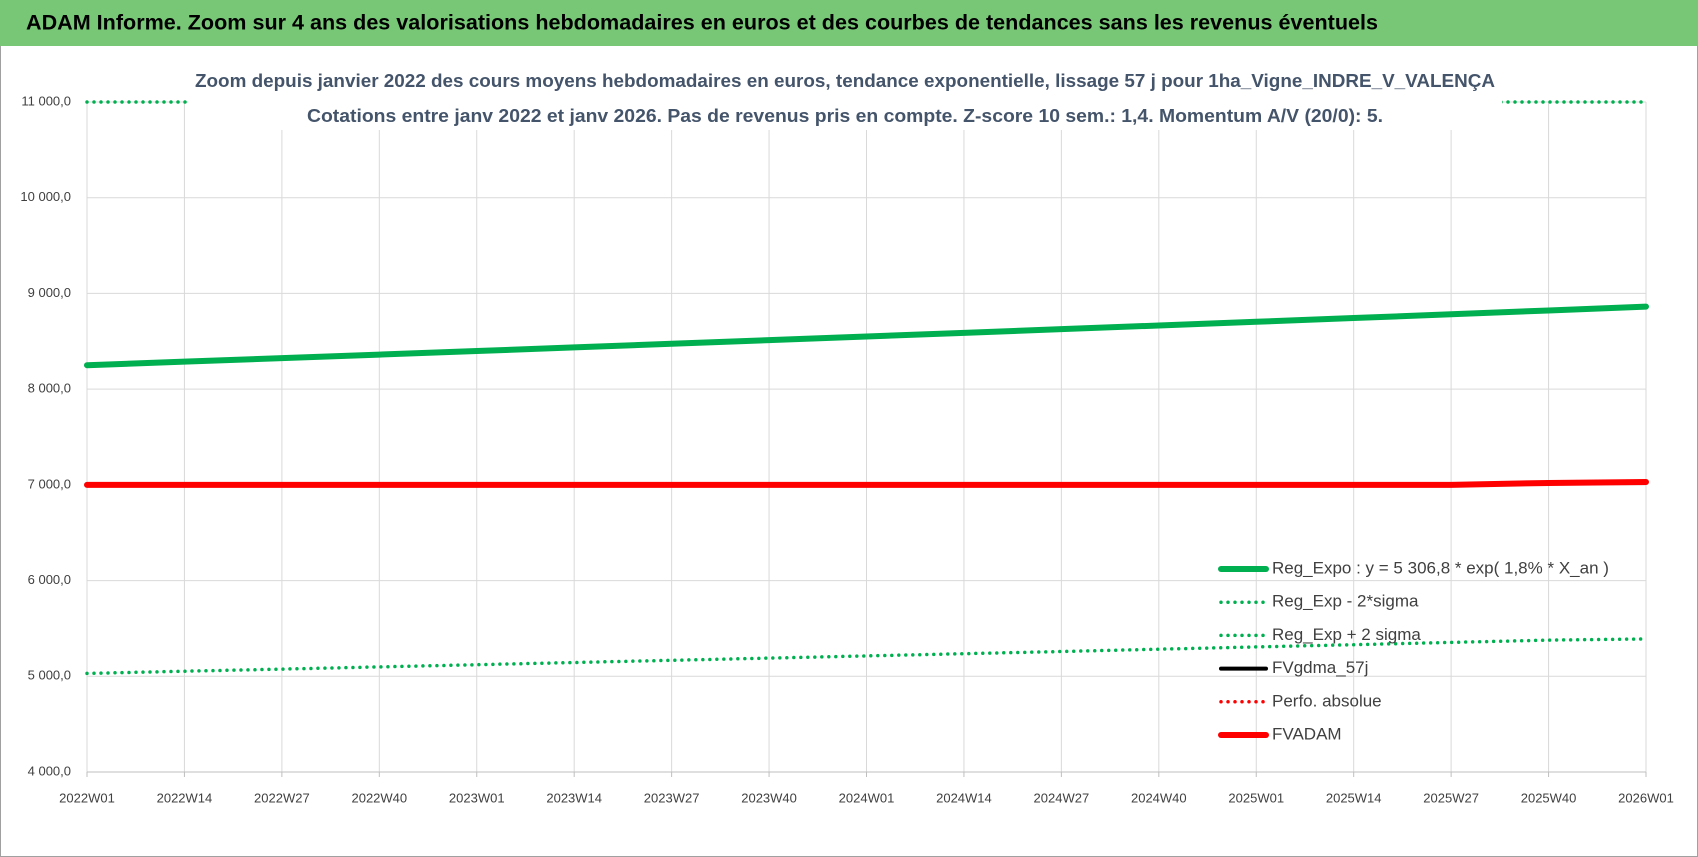  Describe the element at coordinates (1451, 797) in the screenshot. I see `x-tick-label: 2025W27` at that location.